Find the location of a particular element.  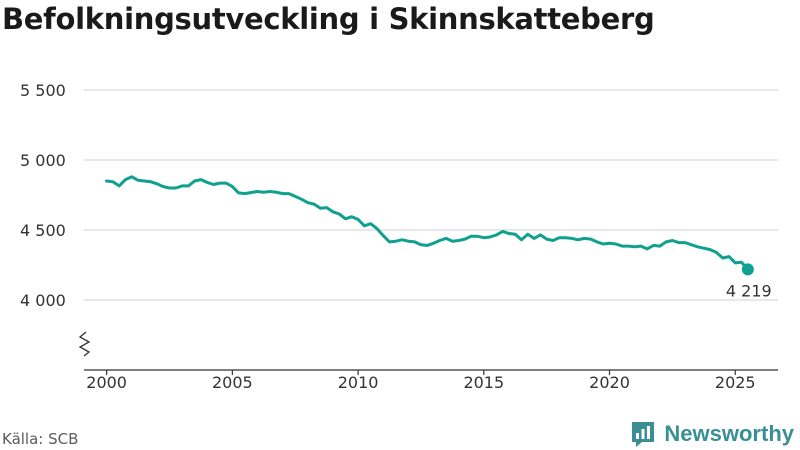

y-tick-label: 4 500 is located at coordinates (43, 230).